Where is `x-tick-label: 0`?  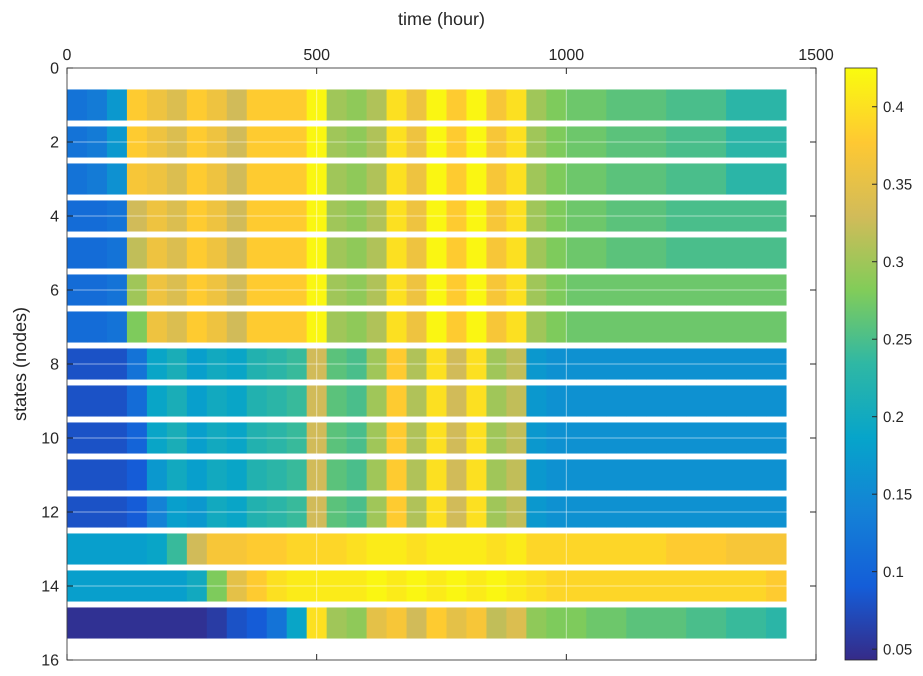
x-tick-label: 0 is located at coordinates (67, 55).